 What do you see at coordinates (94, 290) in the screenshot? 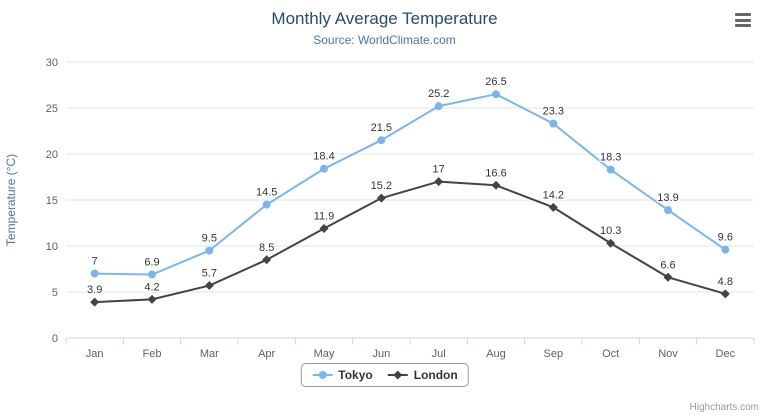
I see `data-label-london: 3.9` at bounding box center [94, 290].